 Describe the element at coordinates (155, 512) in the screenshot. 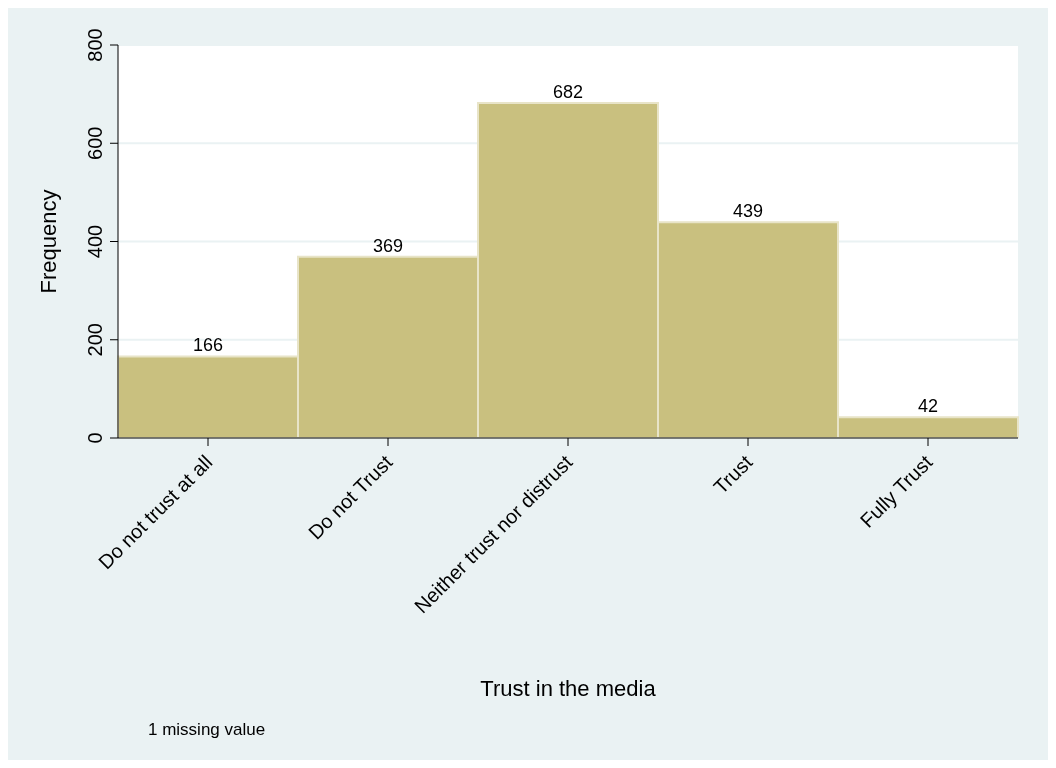

I see `x-tick-label: Do not trust at all` at that location.